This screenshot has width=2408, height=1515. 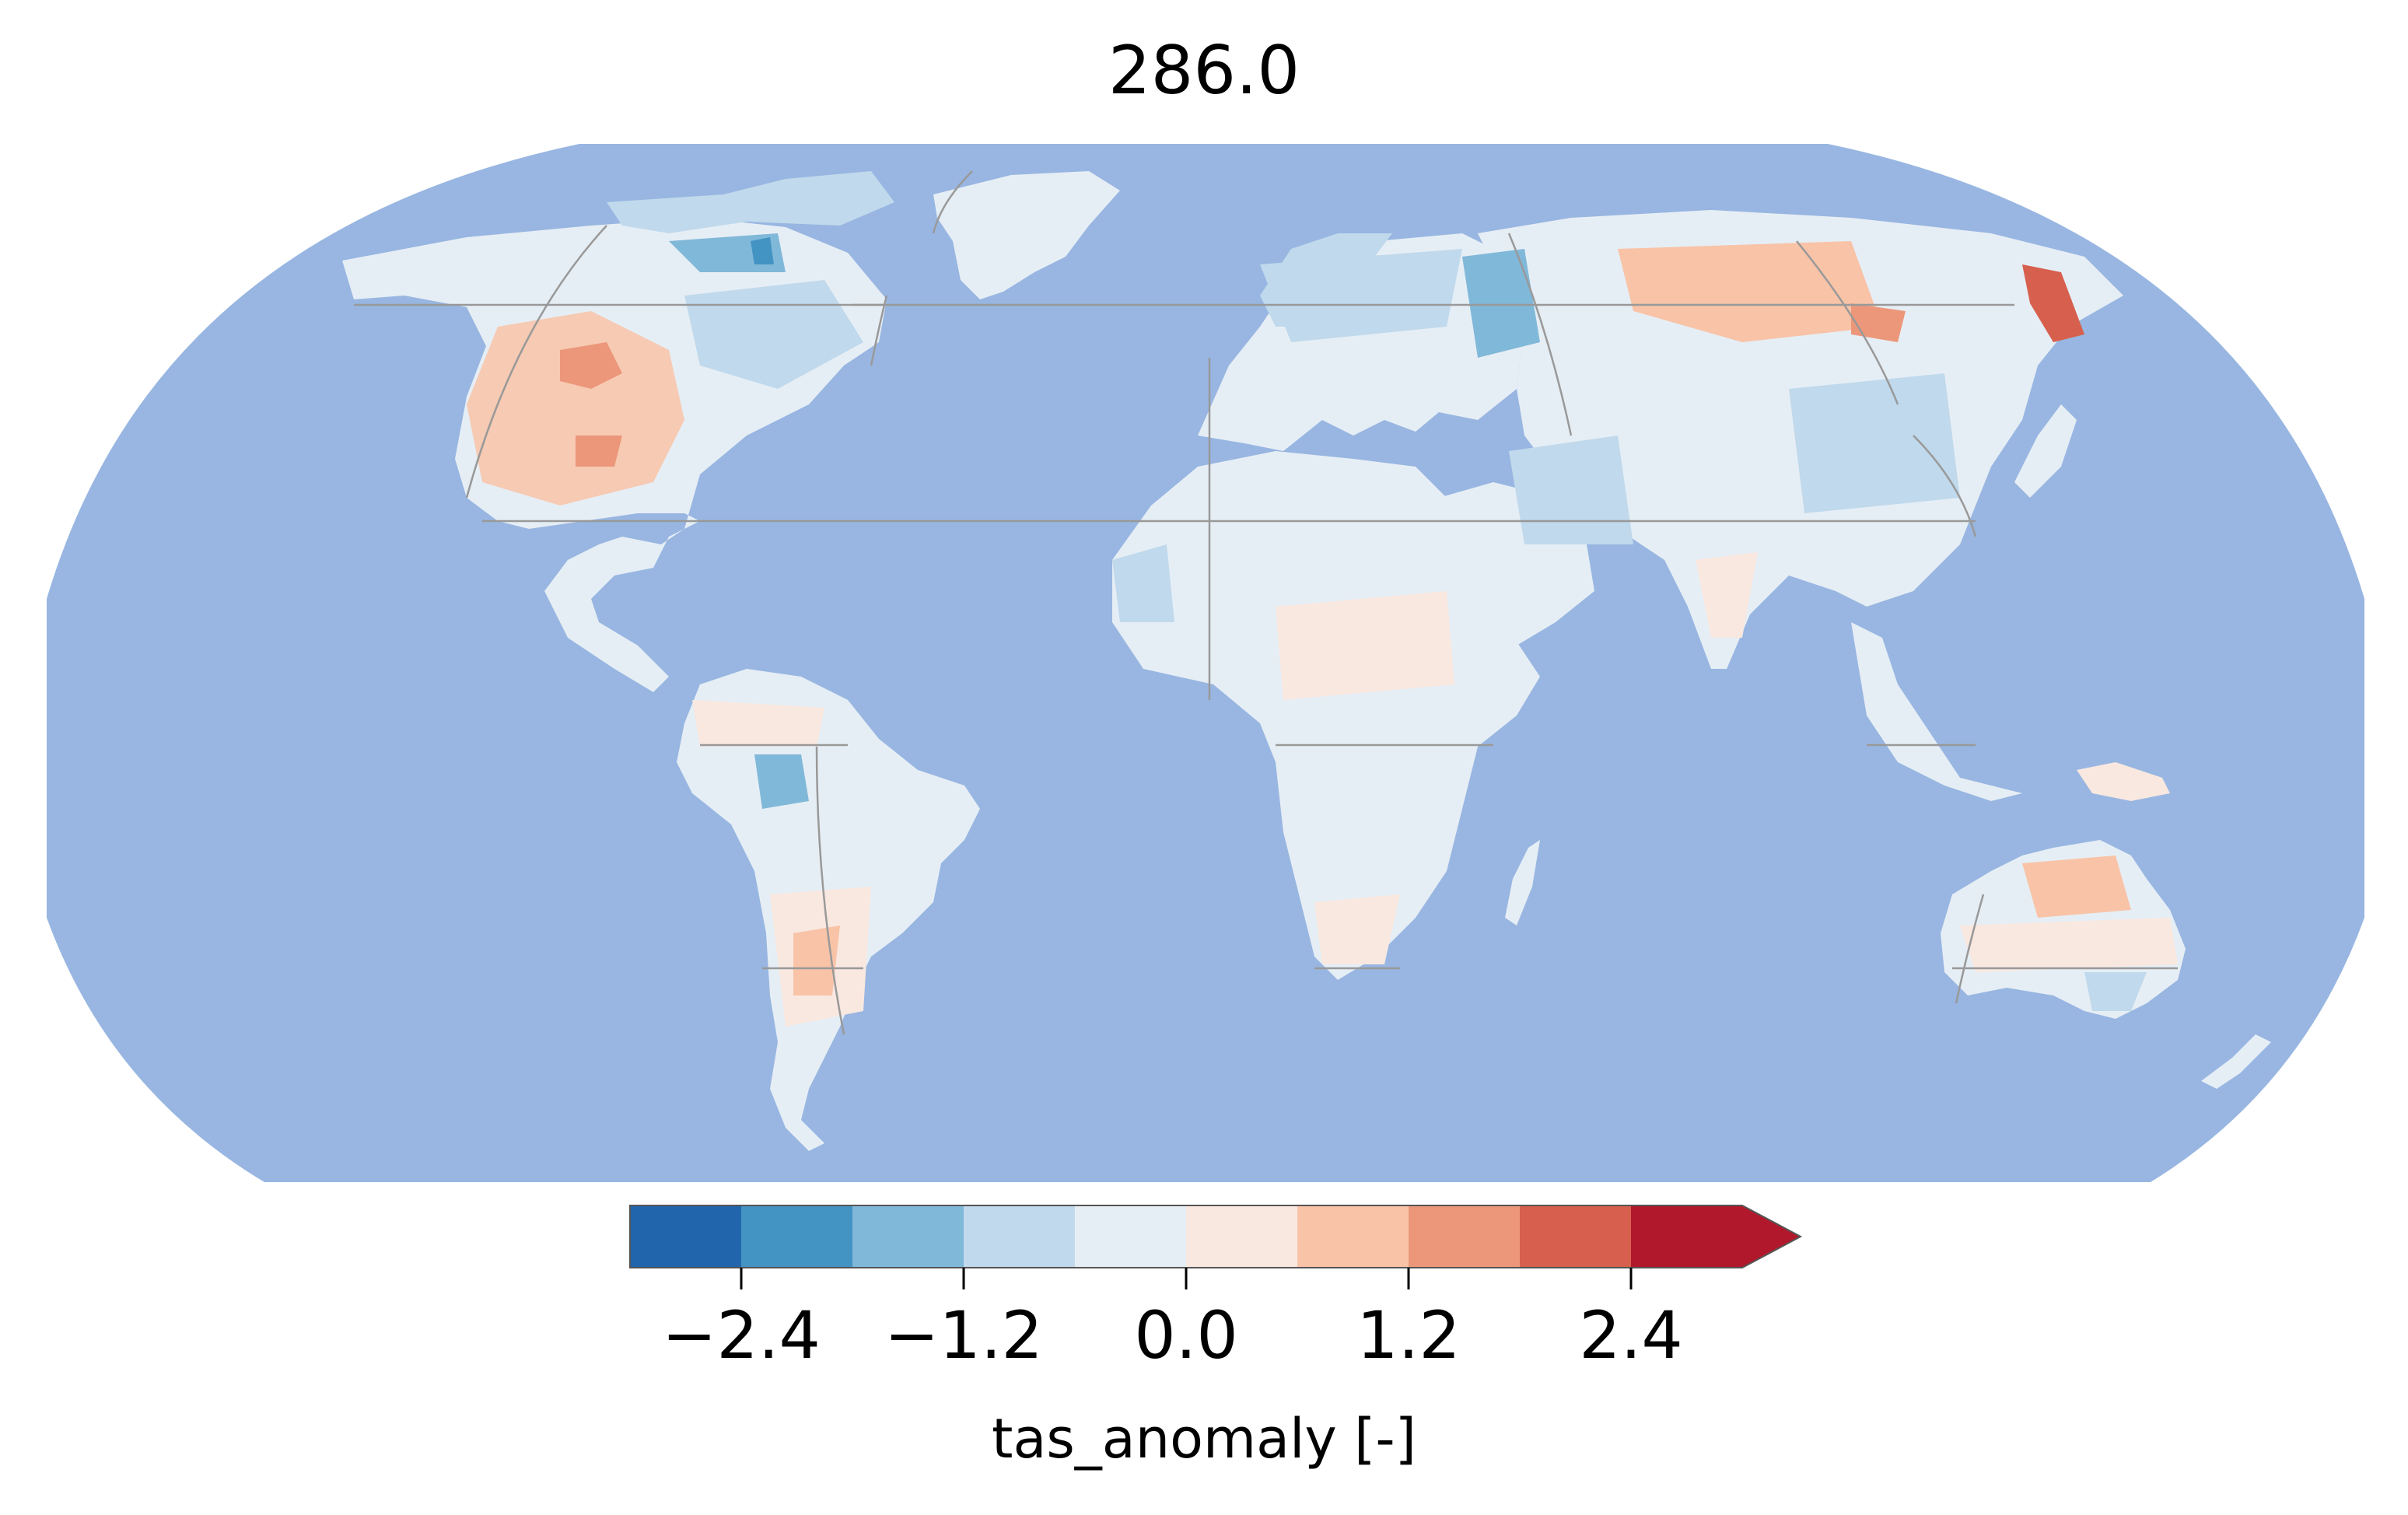 I want to click on arctic-islands, so click(x=750, y=202).